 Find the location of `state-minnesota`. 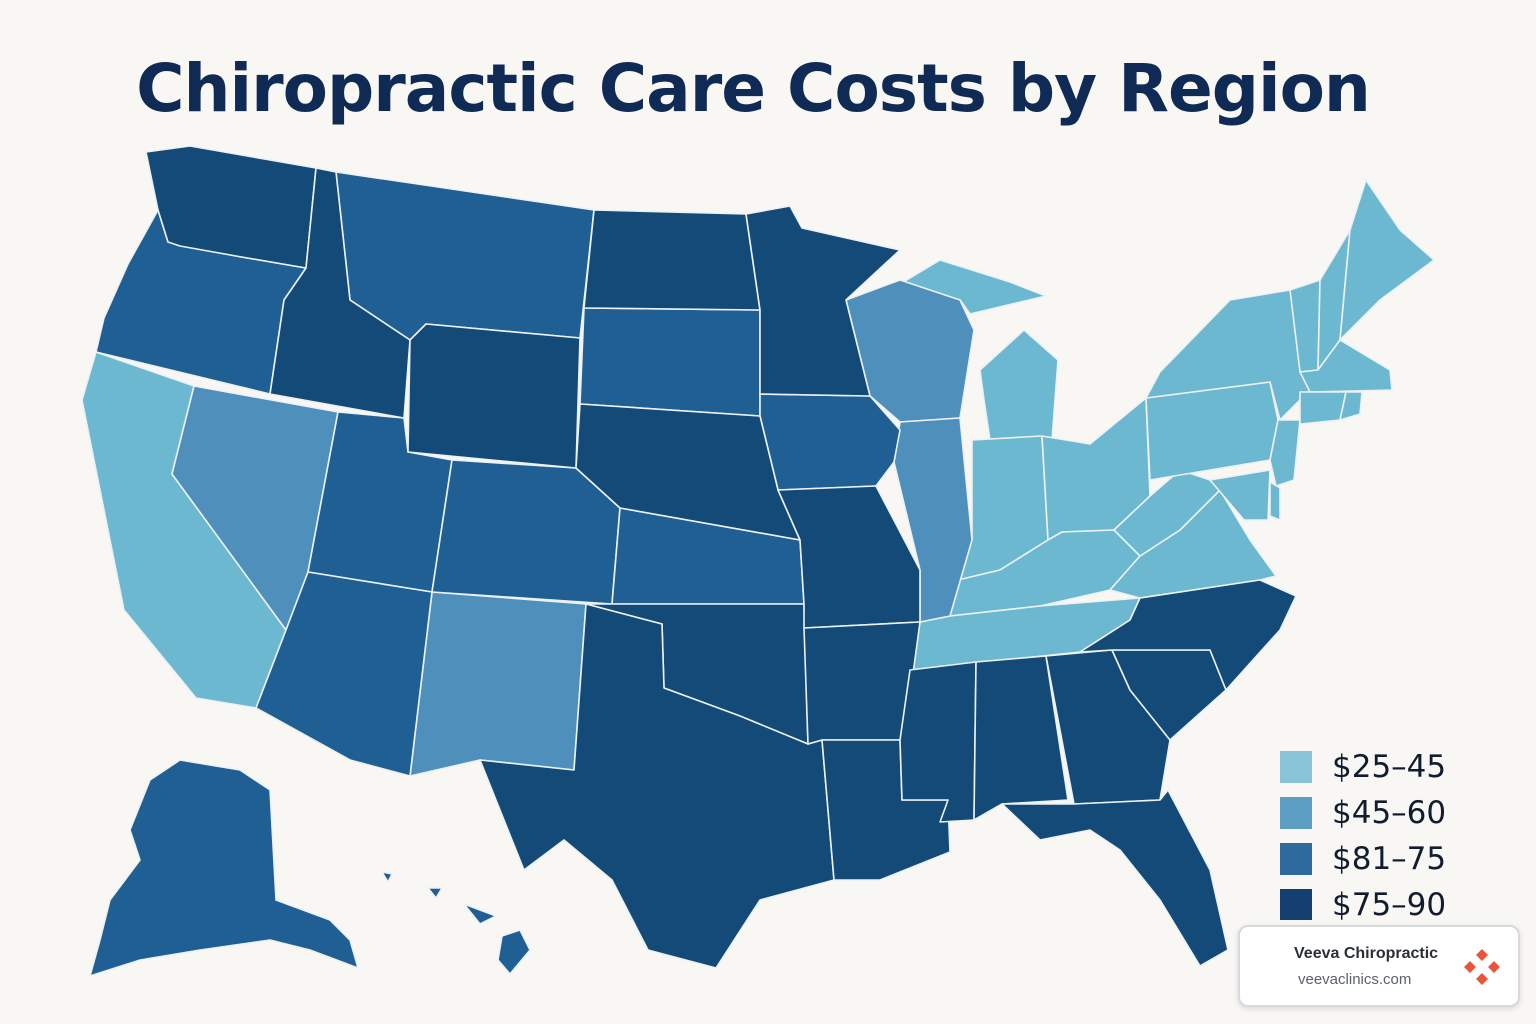

state-minnesota is located at coordinates (823, 301).